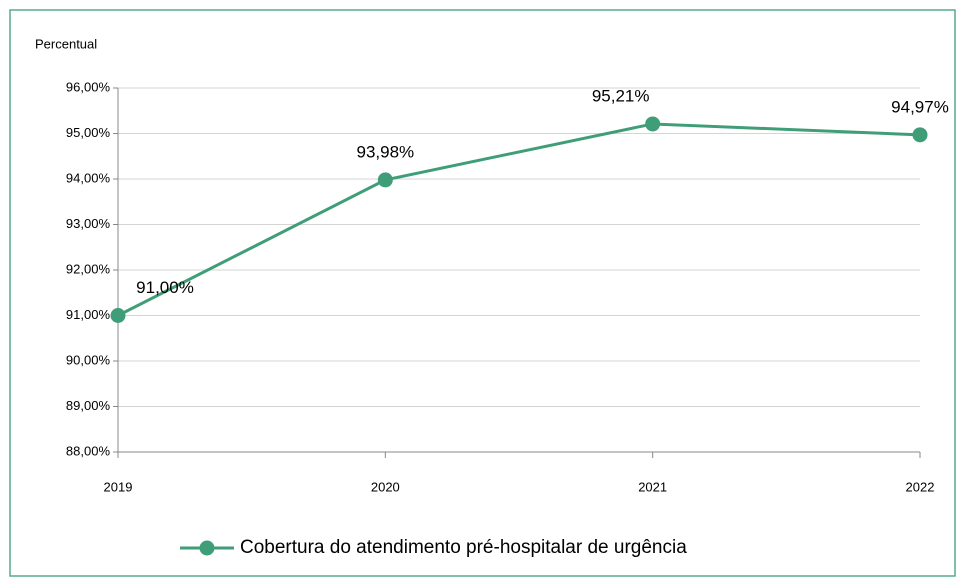 The height and width of the screenshot is (578, 957). What do you see at coordinates (88, 450) in the screenshot?
I see `y-tick-label: 88,00%` at bounding box center [88, 450].